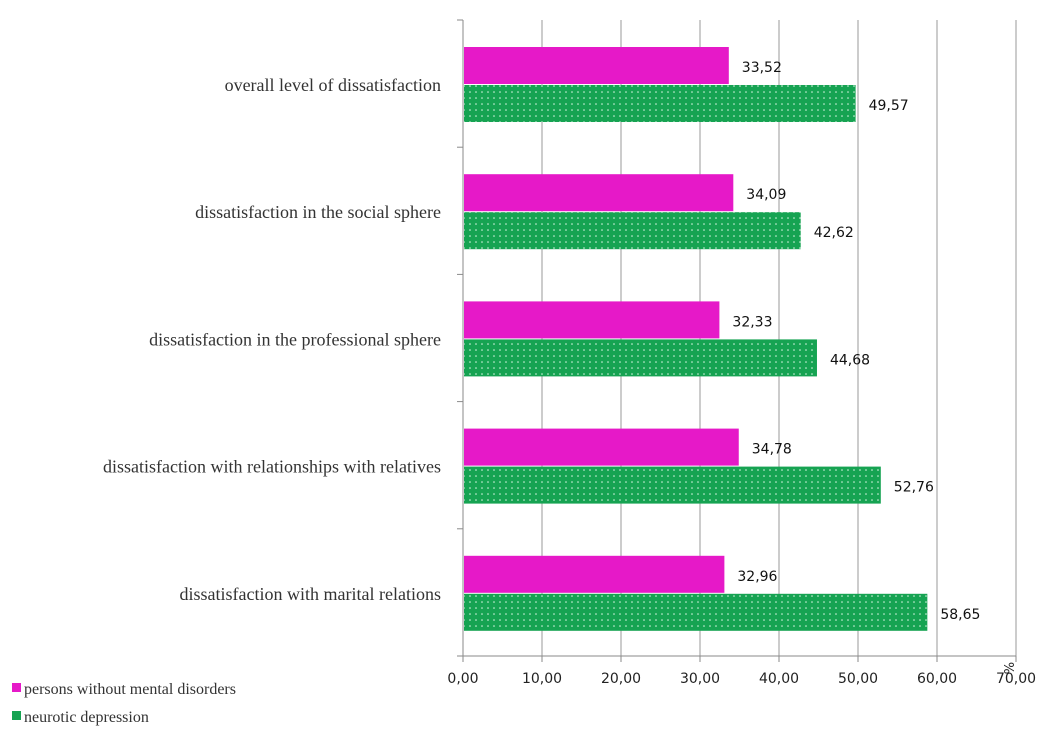 The image size is (1048, 751). Describe the element at coordinates (757, 577) in the screenshot. I see `data-label: 32,96` at that location.